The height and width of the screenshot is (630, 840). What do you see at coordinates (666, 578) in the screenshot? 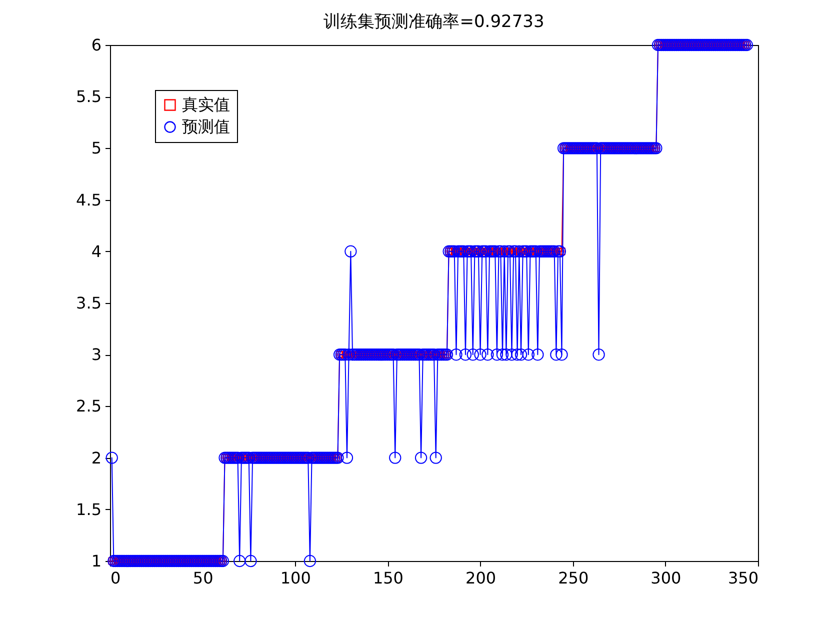
I see `x-tick-label: 300` at bounding box center [666, 578].